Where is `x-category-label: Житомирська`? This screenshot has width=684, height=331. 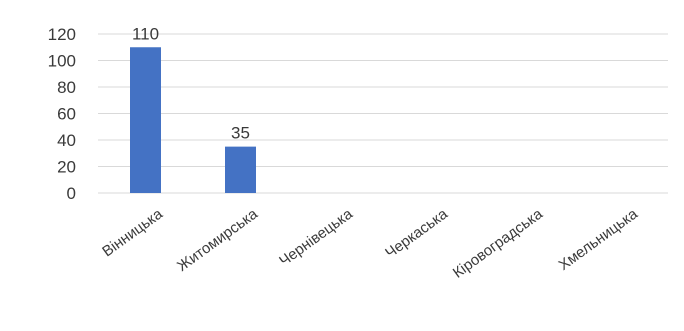 x-category-label: Житомирська is located at coordinates (217, 240).